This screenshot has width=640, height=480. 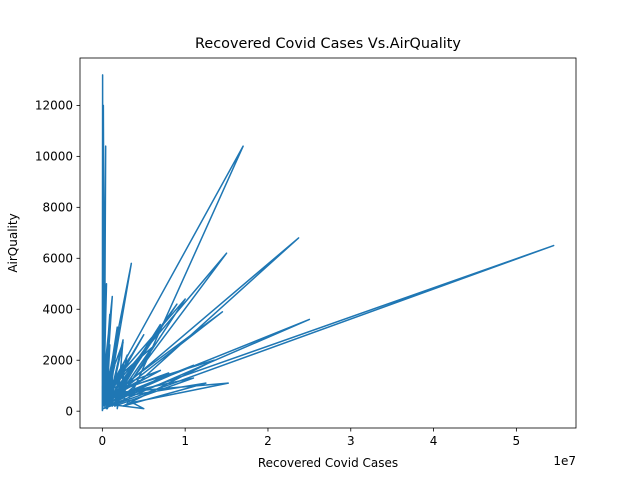 I want to click on y-axis: 0 2000 4000 6000 8000 10000 12000, so click(x=57, y=258).